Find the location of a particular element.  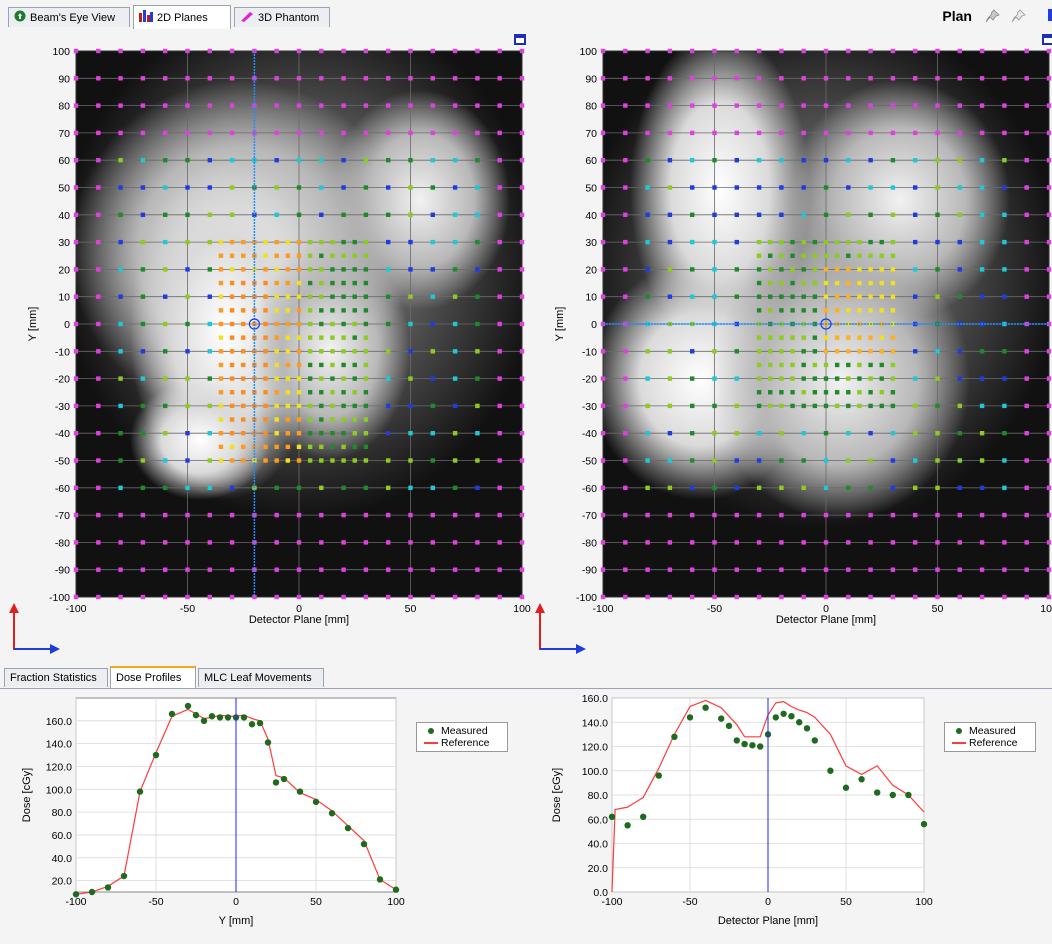

tab-3d-phantom: 3D Phantom is located at coordinates (282, 17).